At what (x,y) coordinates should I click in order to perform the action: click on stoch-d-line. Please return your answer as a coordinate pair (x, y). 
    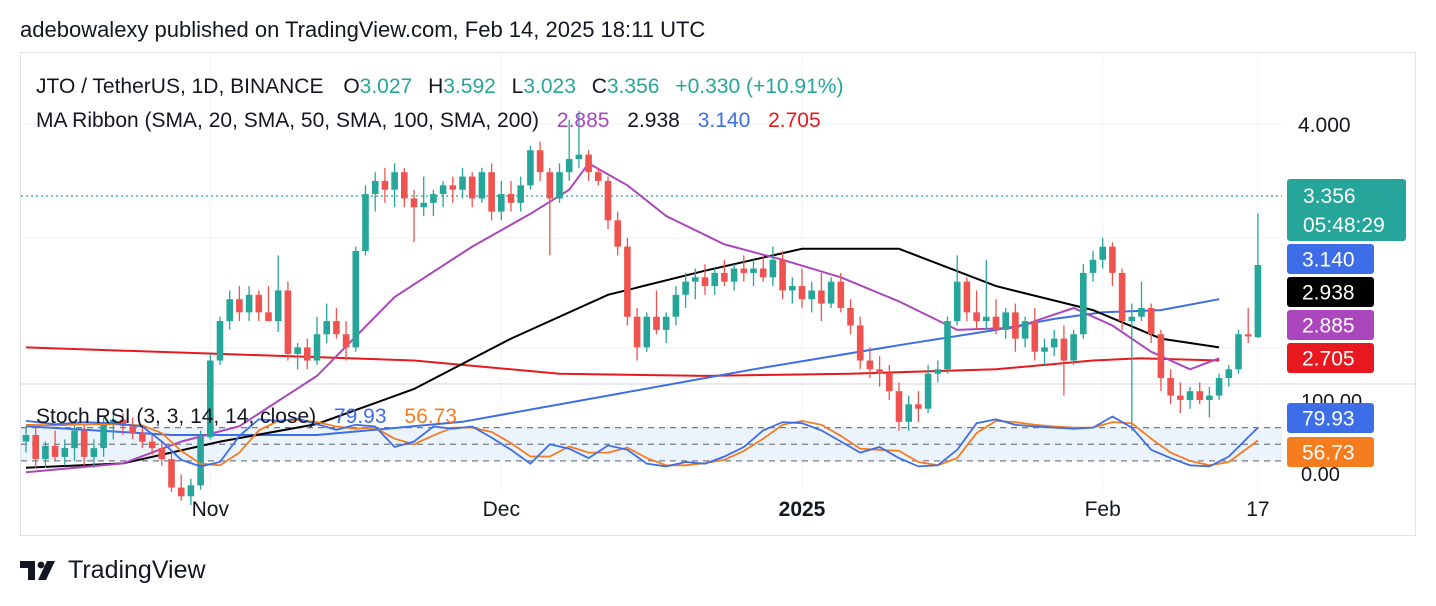
    Looking at the image, I should click on (642, 442).